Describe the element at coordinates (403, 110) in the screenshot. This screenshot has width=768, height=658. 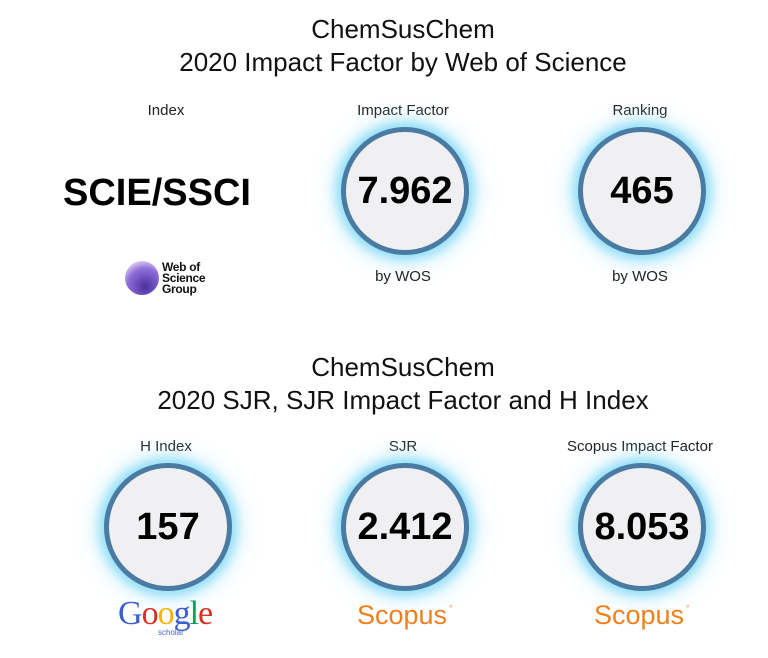
I see `impact-factor-label: Impact Factor` at that location.